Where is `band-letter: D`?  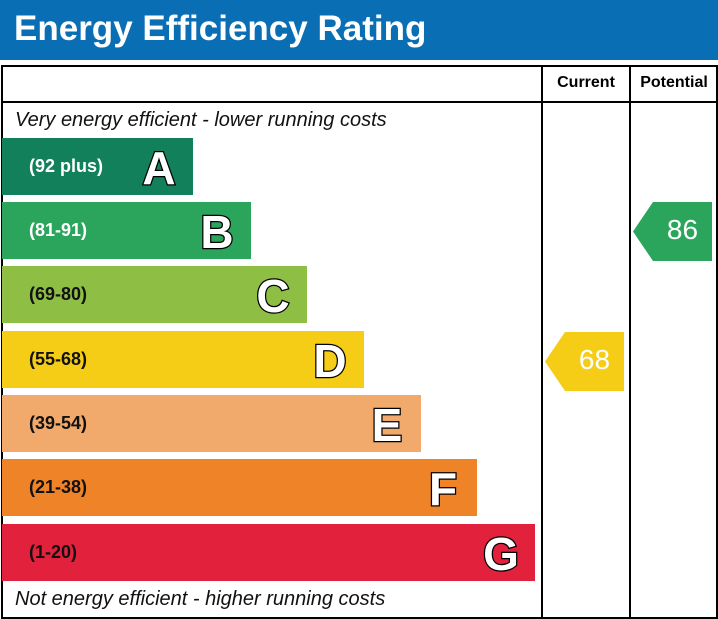
band-letter: D is located at coordinates (330, 361).